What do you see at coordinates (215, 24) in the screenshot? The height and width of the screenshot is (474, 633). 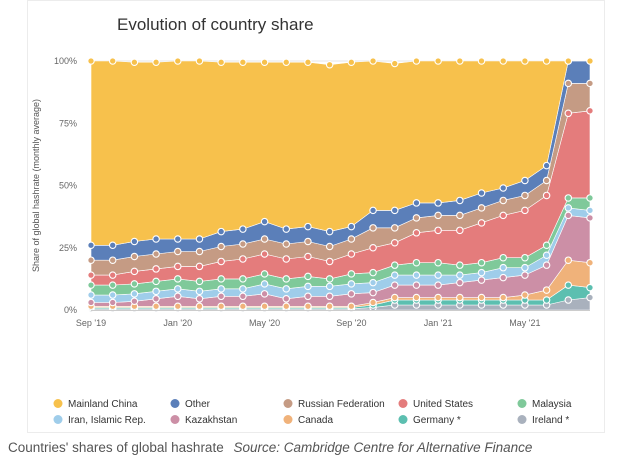 I see `chart-title: Evolution of country share` at bounding box center [215, 24].